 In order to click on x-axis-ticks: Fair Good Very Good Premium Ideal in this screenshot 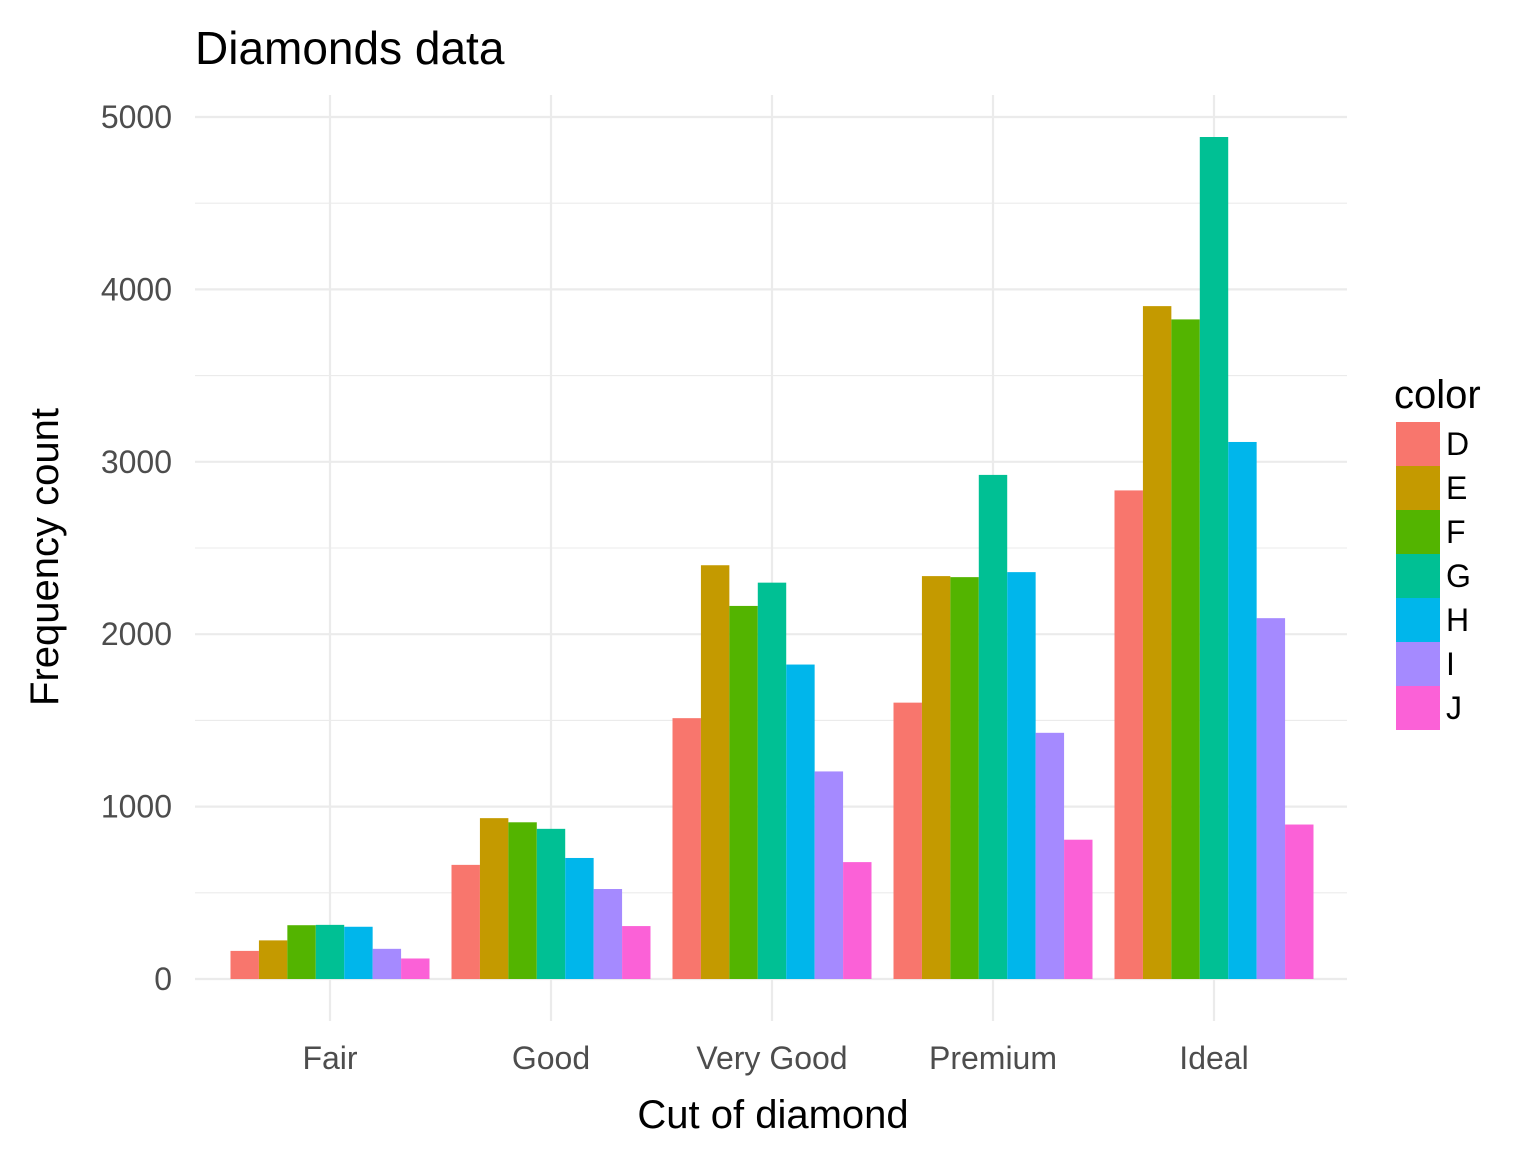, I will do `click(775, 1058)`.